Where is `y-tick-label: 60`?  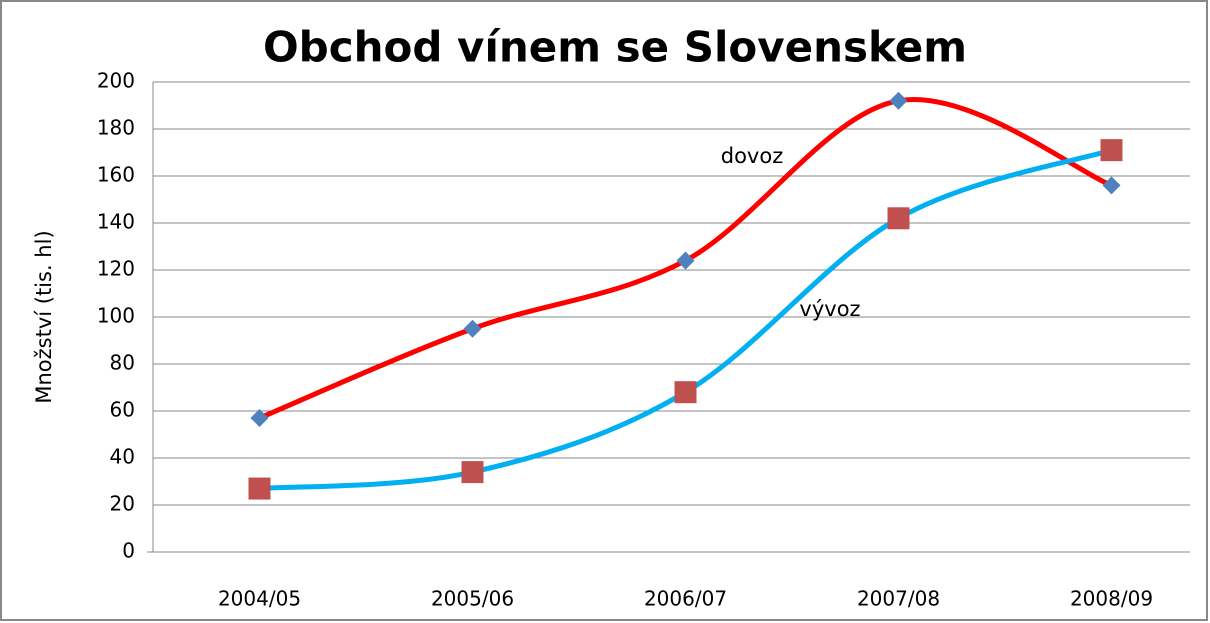
y-tick-label: 60 is located at coordinates (122, 410).